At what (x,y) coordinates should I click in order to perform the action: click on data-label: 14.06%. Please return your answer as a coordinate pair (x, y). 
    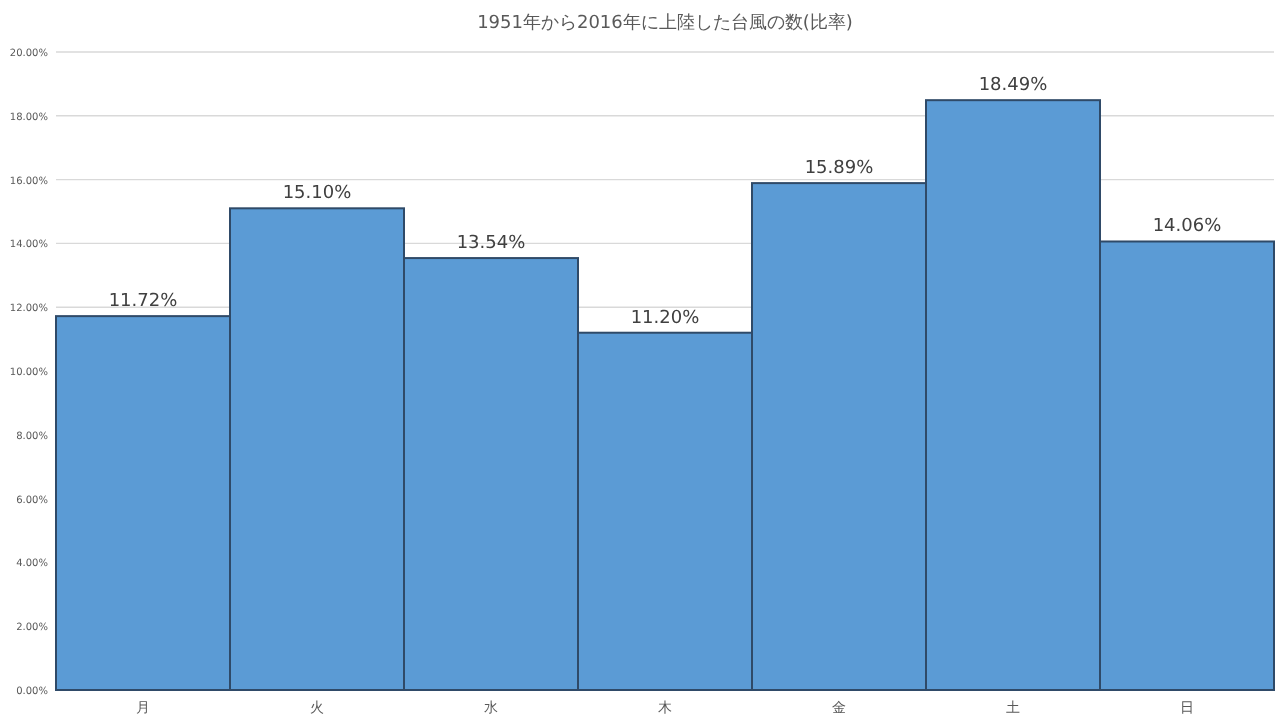
    Looking at the image, I should click on (1187, 227).